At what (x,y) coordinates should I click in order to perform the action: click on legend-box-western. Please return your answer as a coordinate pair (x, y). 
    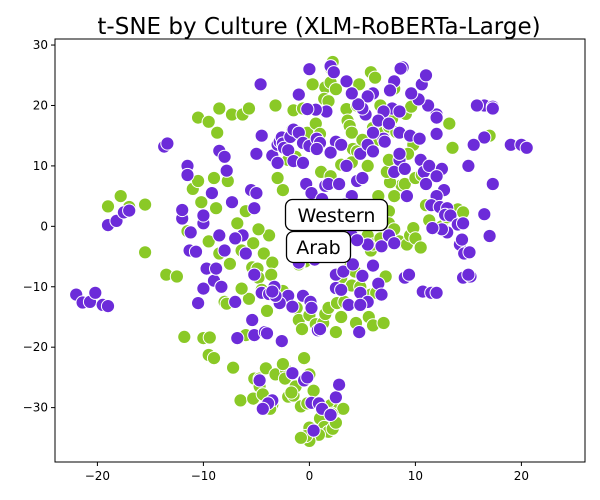
    Looking at the image, I should click on (336, 215).